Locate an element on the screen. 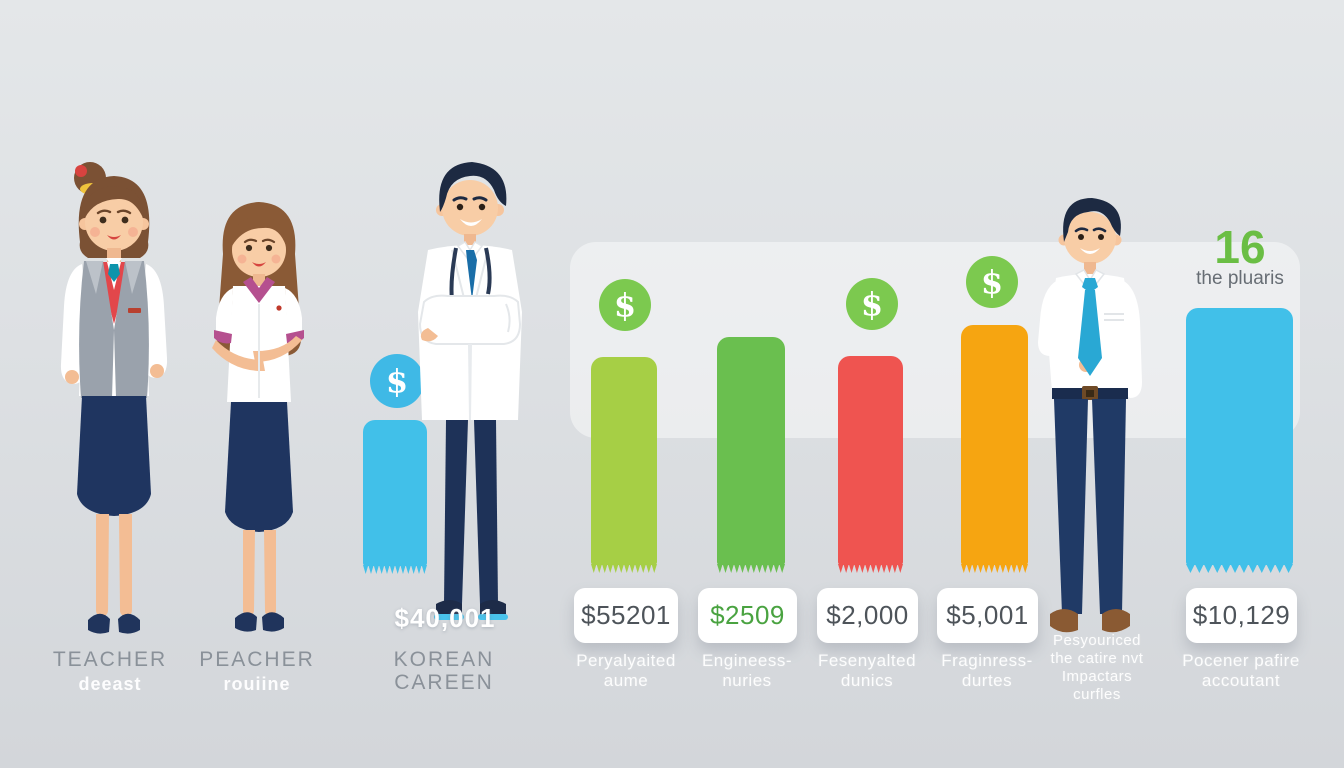 This screenshot has height=768, width=1344. doctor-shoes is located at coordinates (449, 609).